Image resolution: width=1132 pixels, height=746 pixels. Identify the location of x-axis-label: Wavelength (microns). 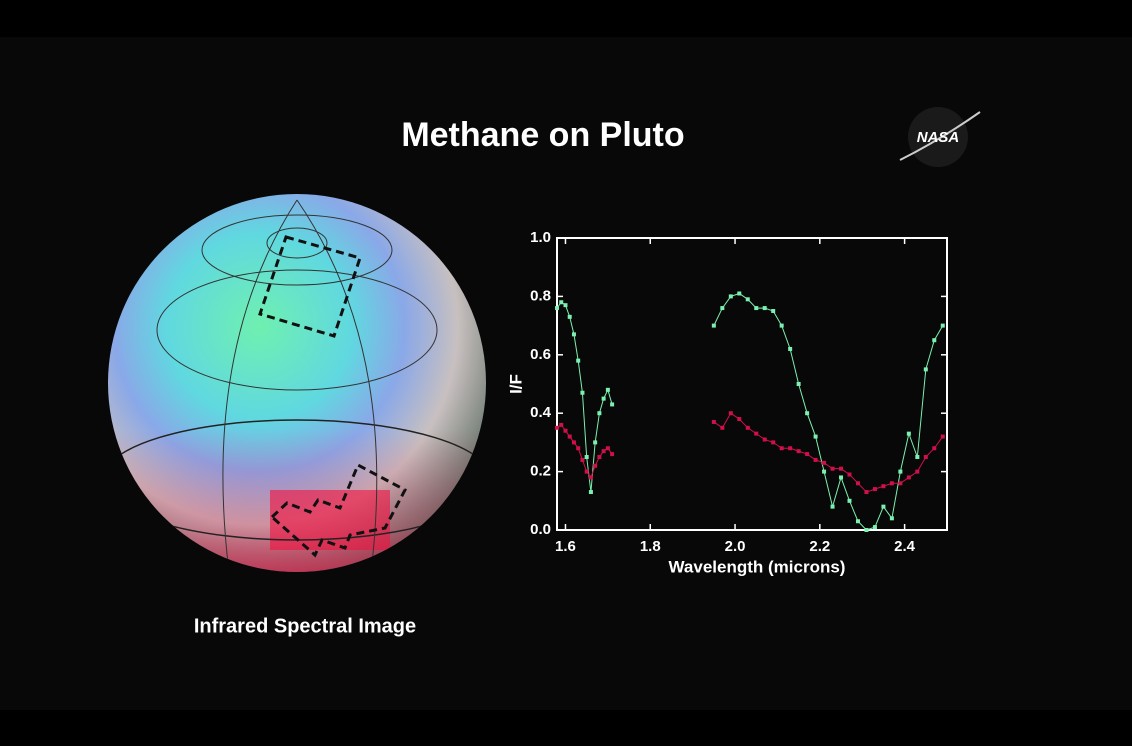
(757, 566).